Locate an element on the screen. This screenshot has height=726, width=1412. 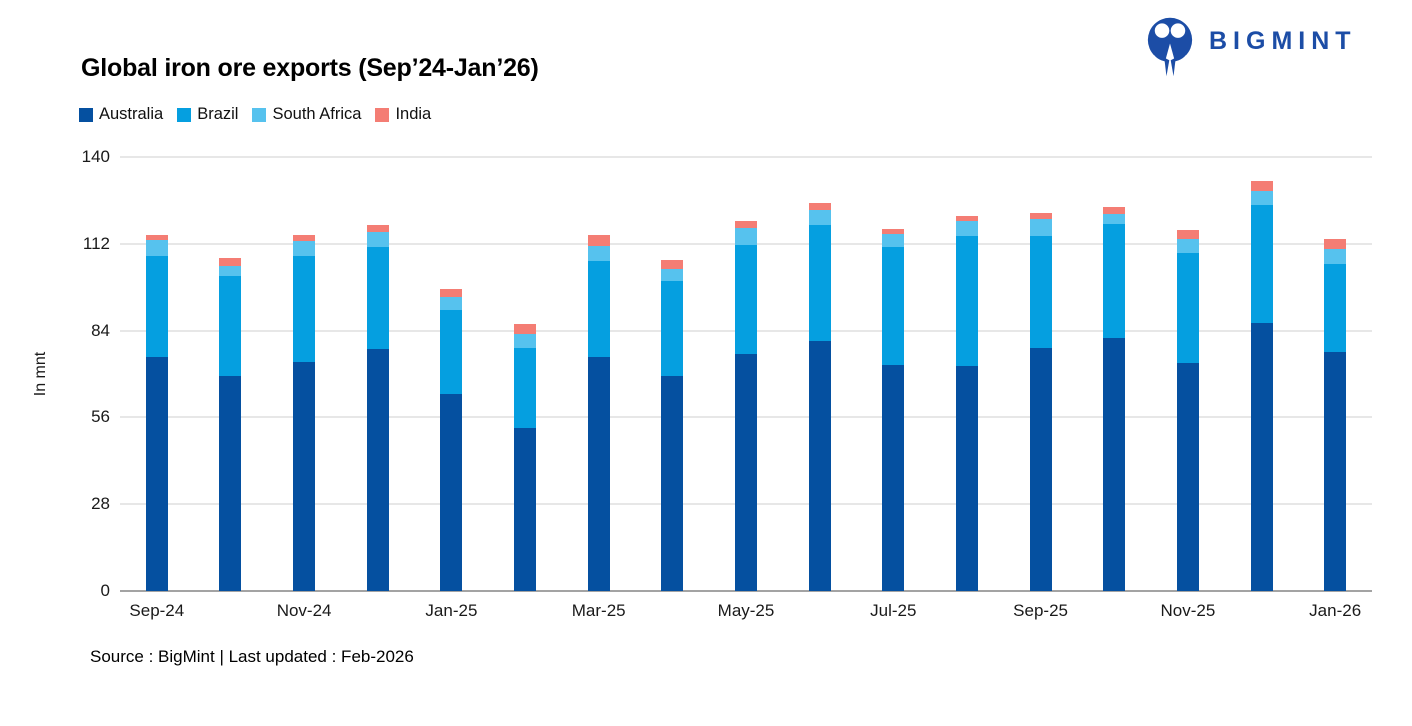
bigmint-logo: BIGMINT is located at coordinates (1250, 47).